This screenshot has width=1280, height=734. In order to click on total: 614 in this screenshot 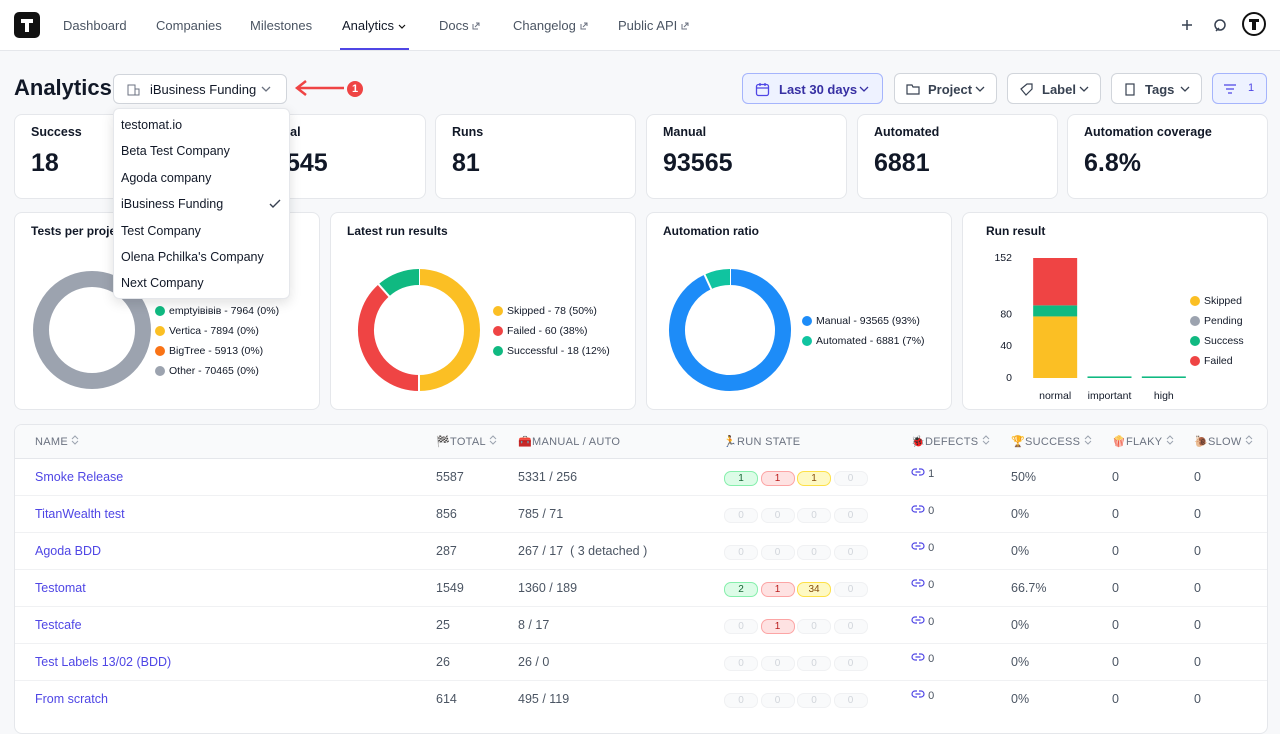, I will do `click(446, 699)`.